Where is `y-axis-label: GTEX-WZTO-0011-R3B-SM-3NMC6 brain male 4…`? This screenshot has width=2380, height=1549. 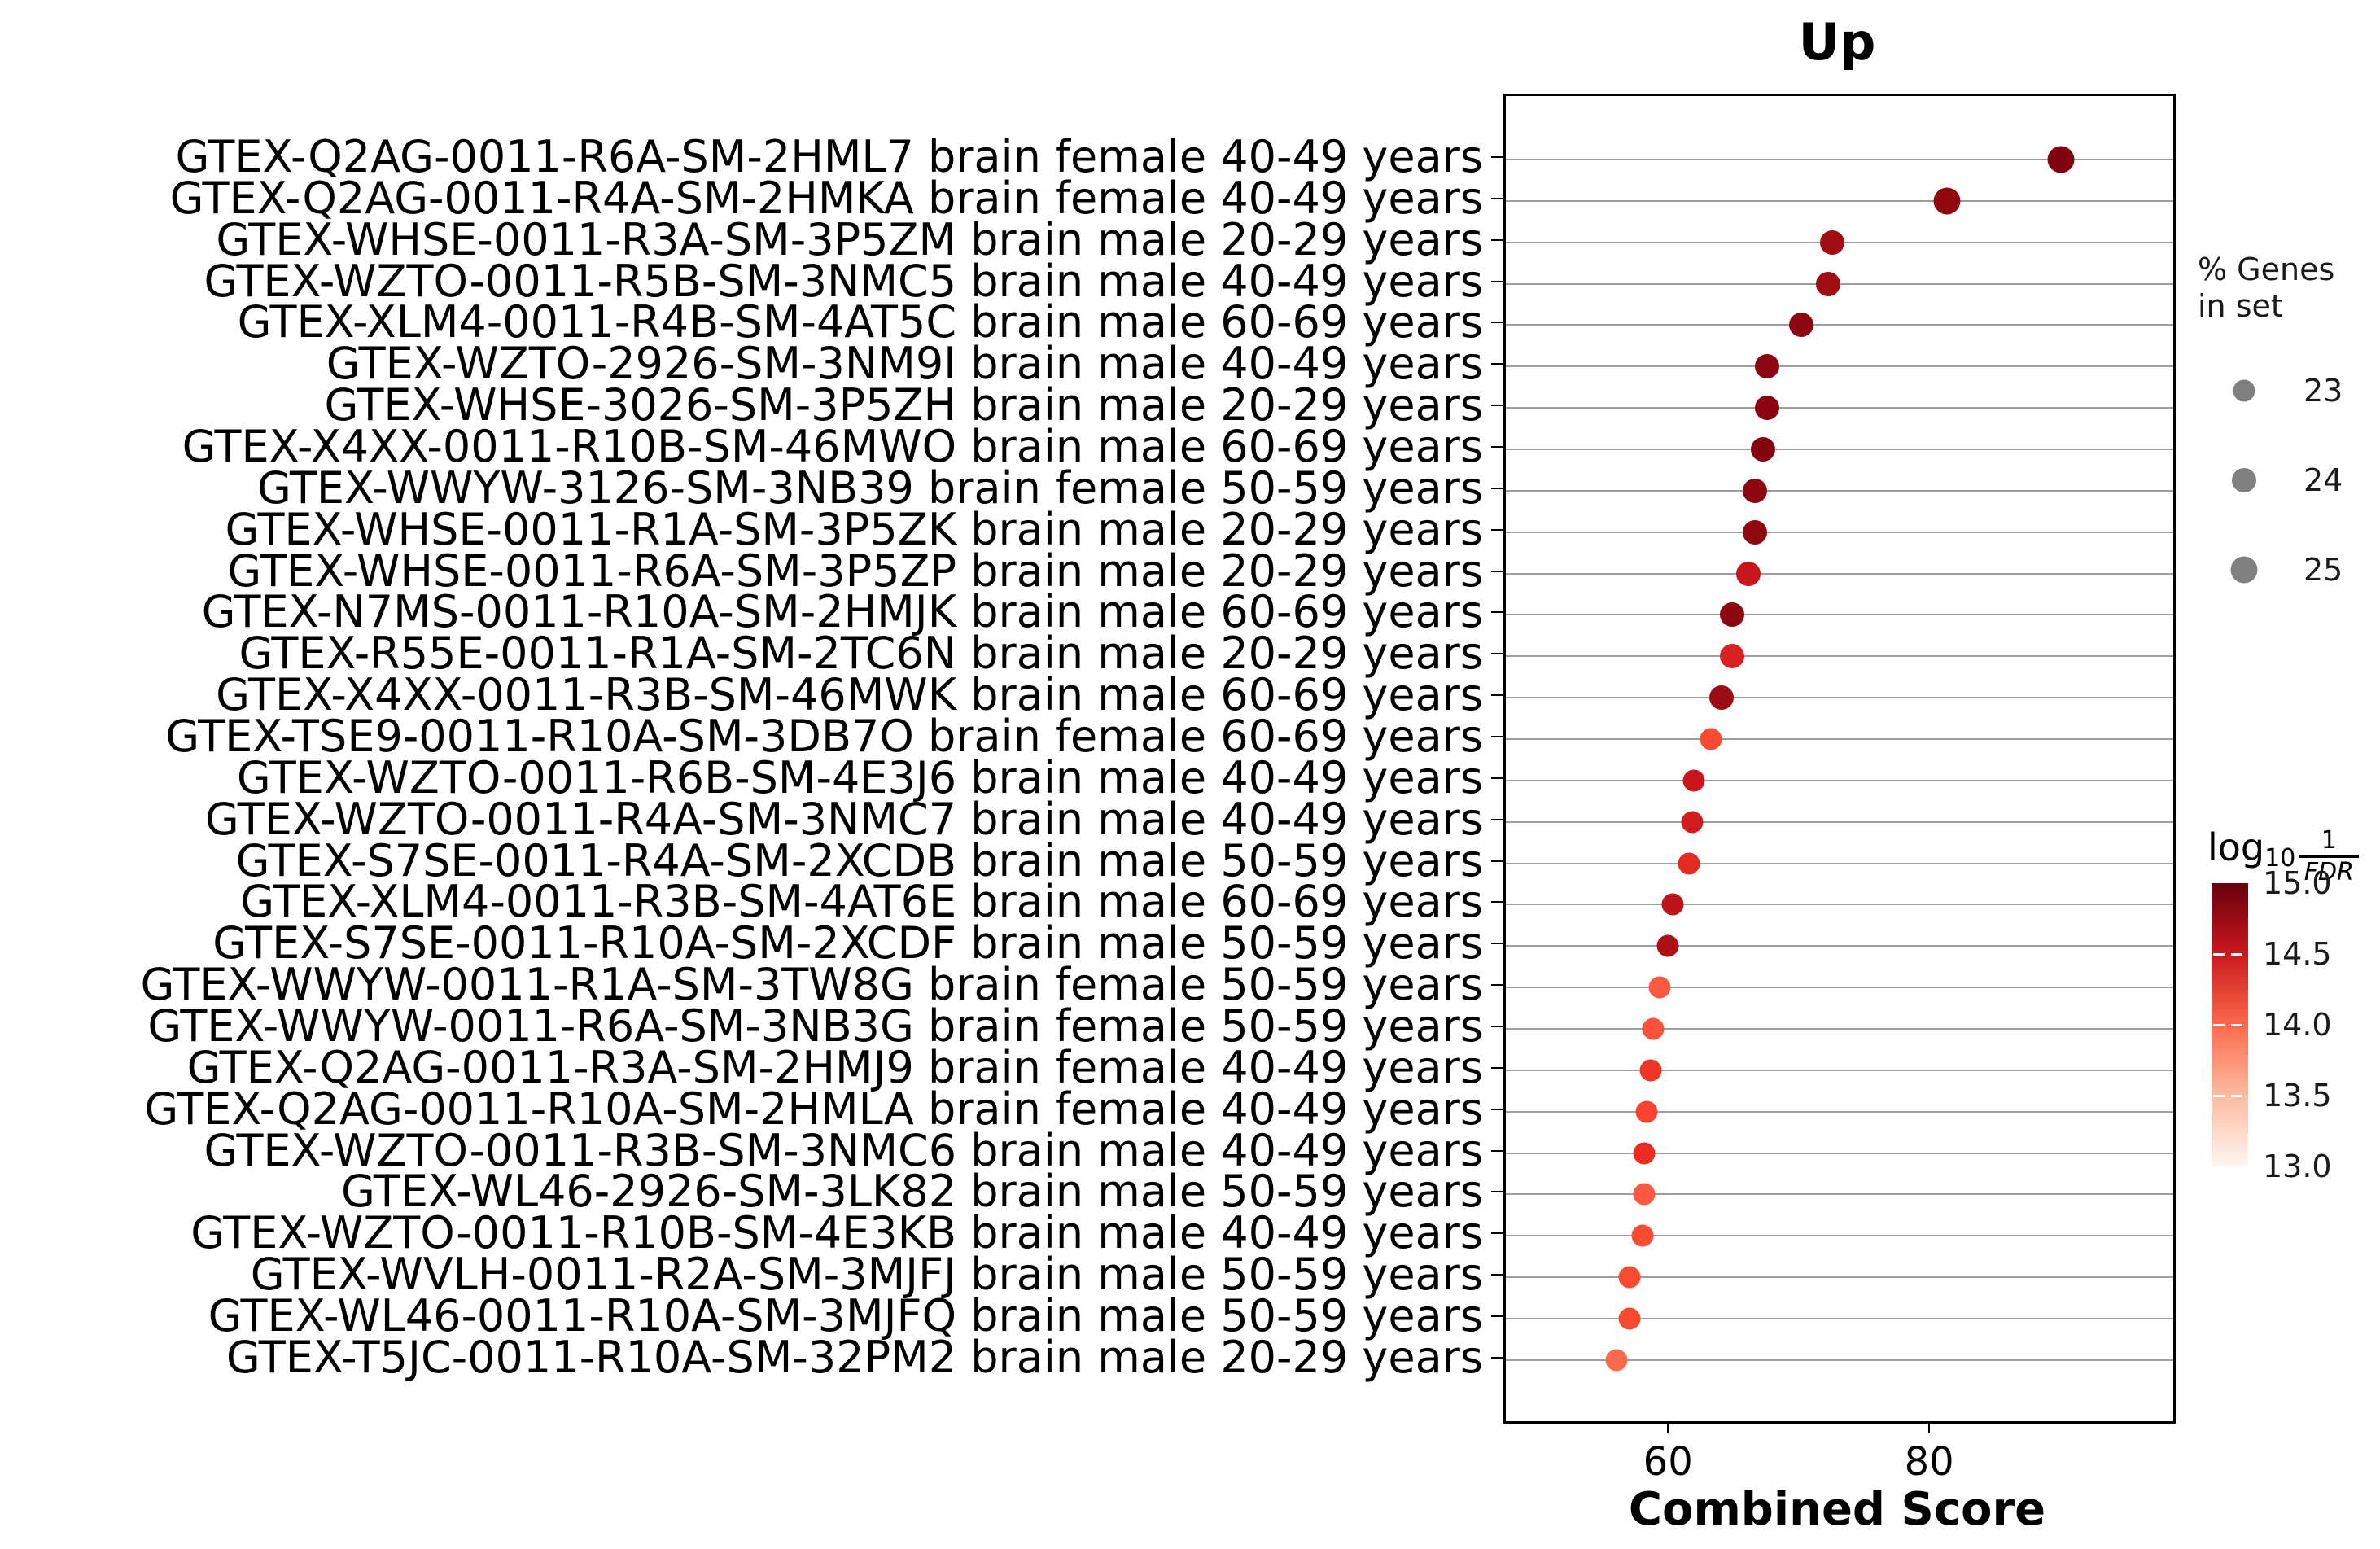 y-axis-label: GTEX-WZTO-0011-R3B-SM-3NMC6 brain male 4… is located at coordinates (843, 1150).